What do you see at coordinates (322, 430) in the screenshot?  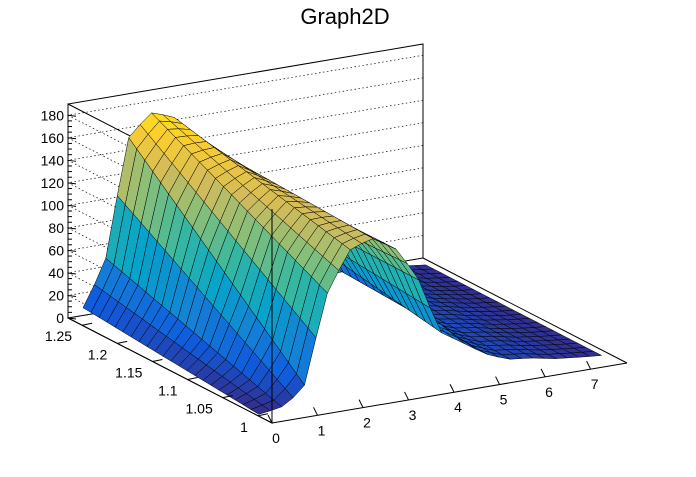 I see `x-tick-label: 1` at bounding box center [322, 430].